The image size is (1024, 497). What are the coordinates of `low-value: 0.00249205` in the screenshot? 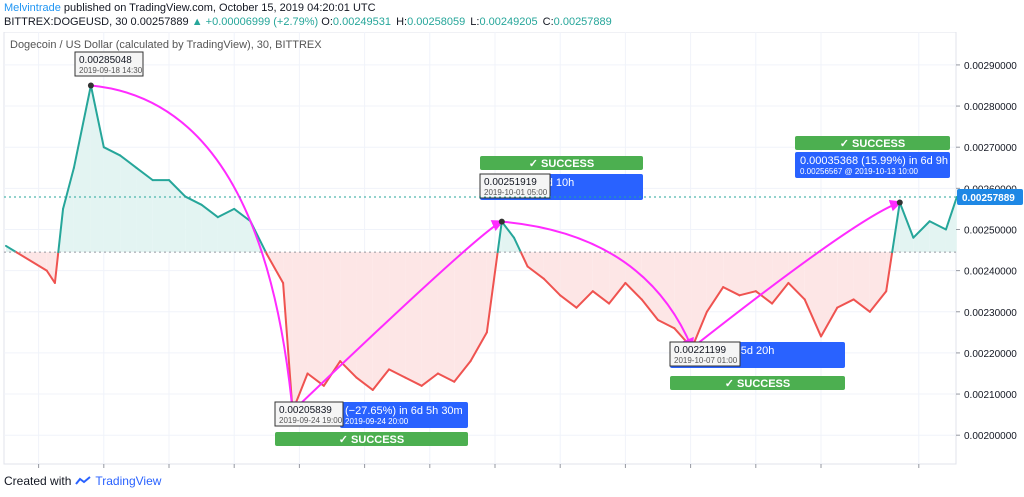 It's located at (508, 22).